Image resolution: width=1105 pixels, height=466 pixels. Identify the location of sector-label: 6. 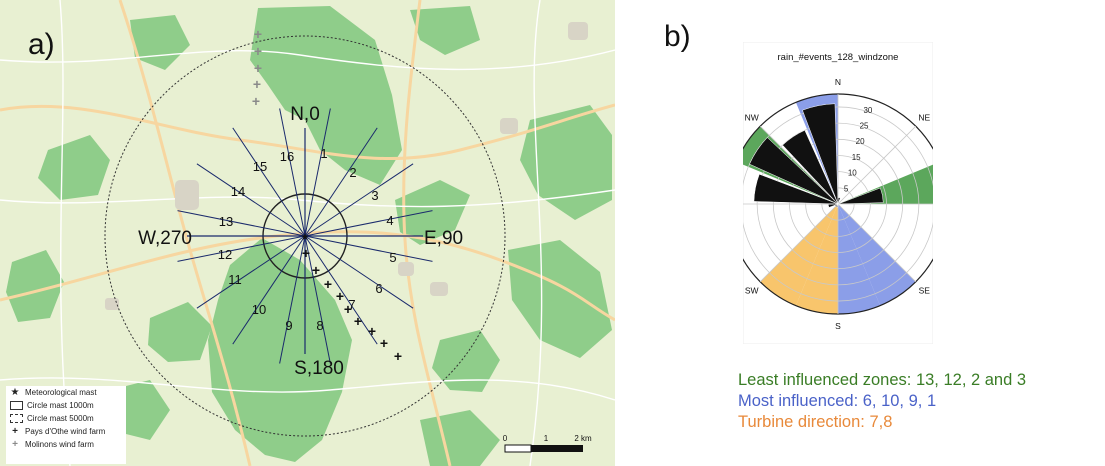
(378, 288).